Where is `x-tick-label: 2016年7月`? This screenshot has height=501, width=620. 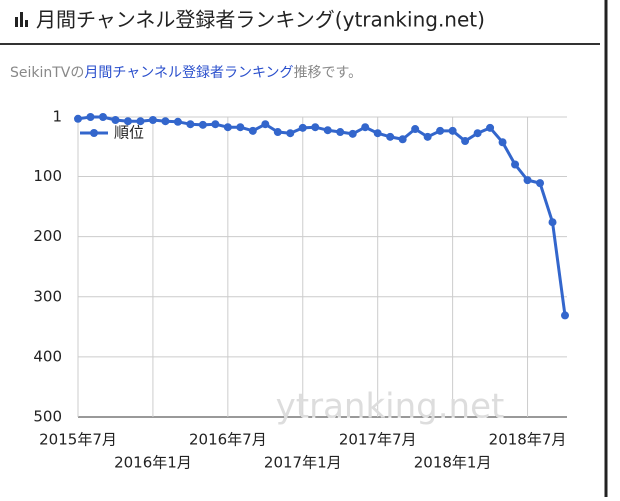 x-tick-label: 2016年7月 is located at coordinates (228, 440).